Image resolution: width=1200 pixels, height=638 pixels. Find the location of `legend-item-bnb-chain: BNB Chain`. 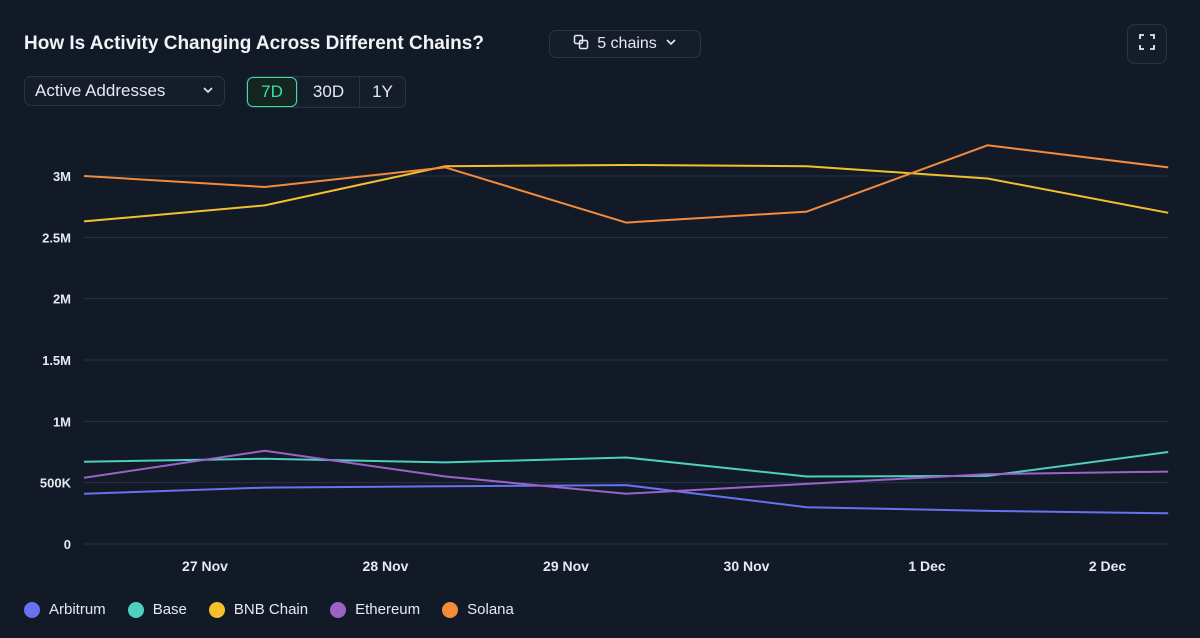

legend-item-bnb-chain: BNB Chain is located at coordinates (258, 609).